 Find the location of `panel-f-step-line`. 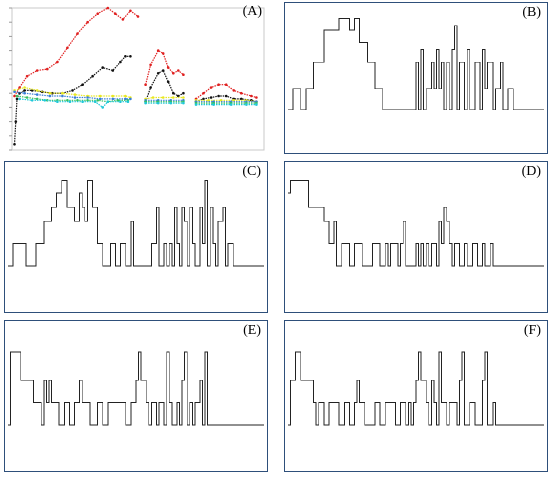

panel-f-step-line is located at coordinates (416, 388).